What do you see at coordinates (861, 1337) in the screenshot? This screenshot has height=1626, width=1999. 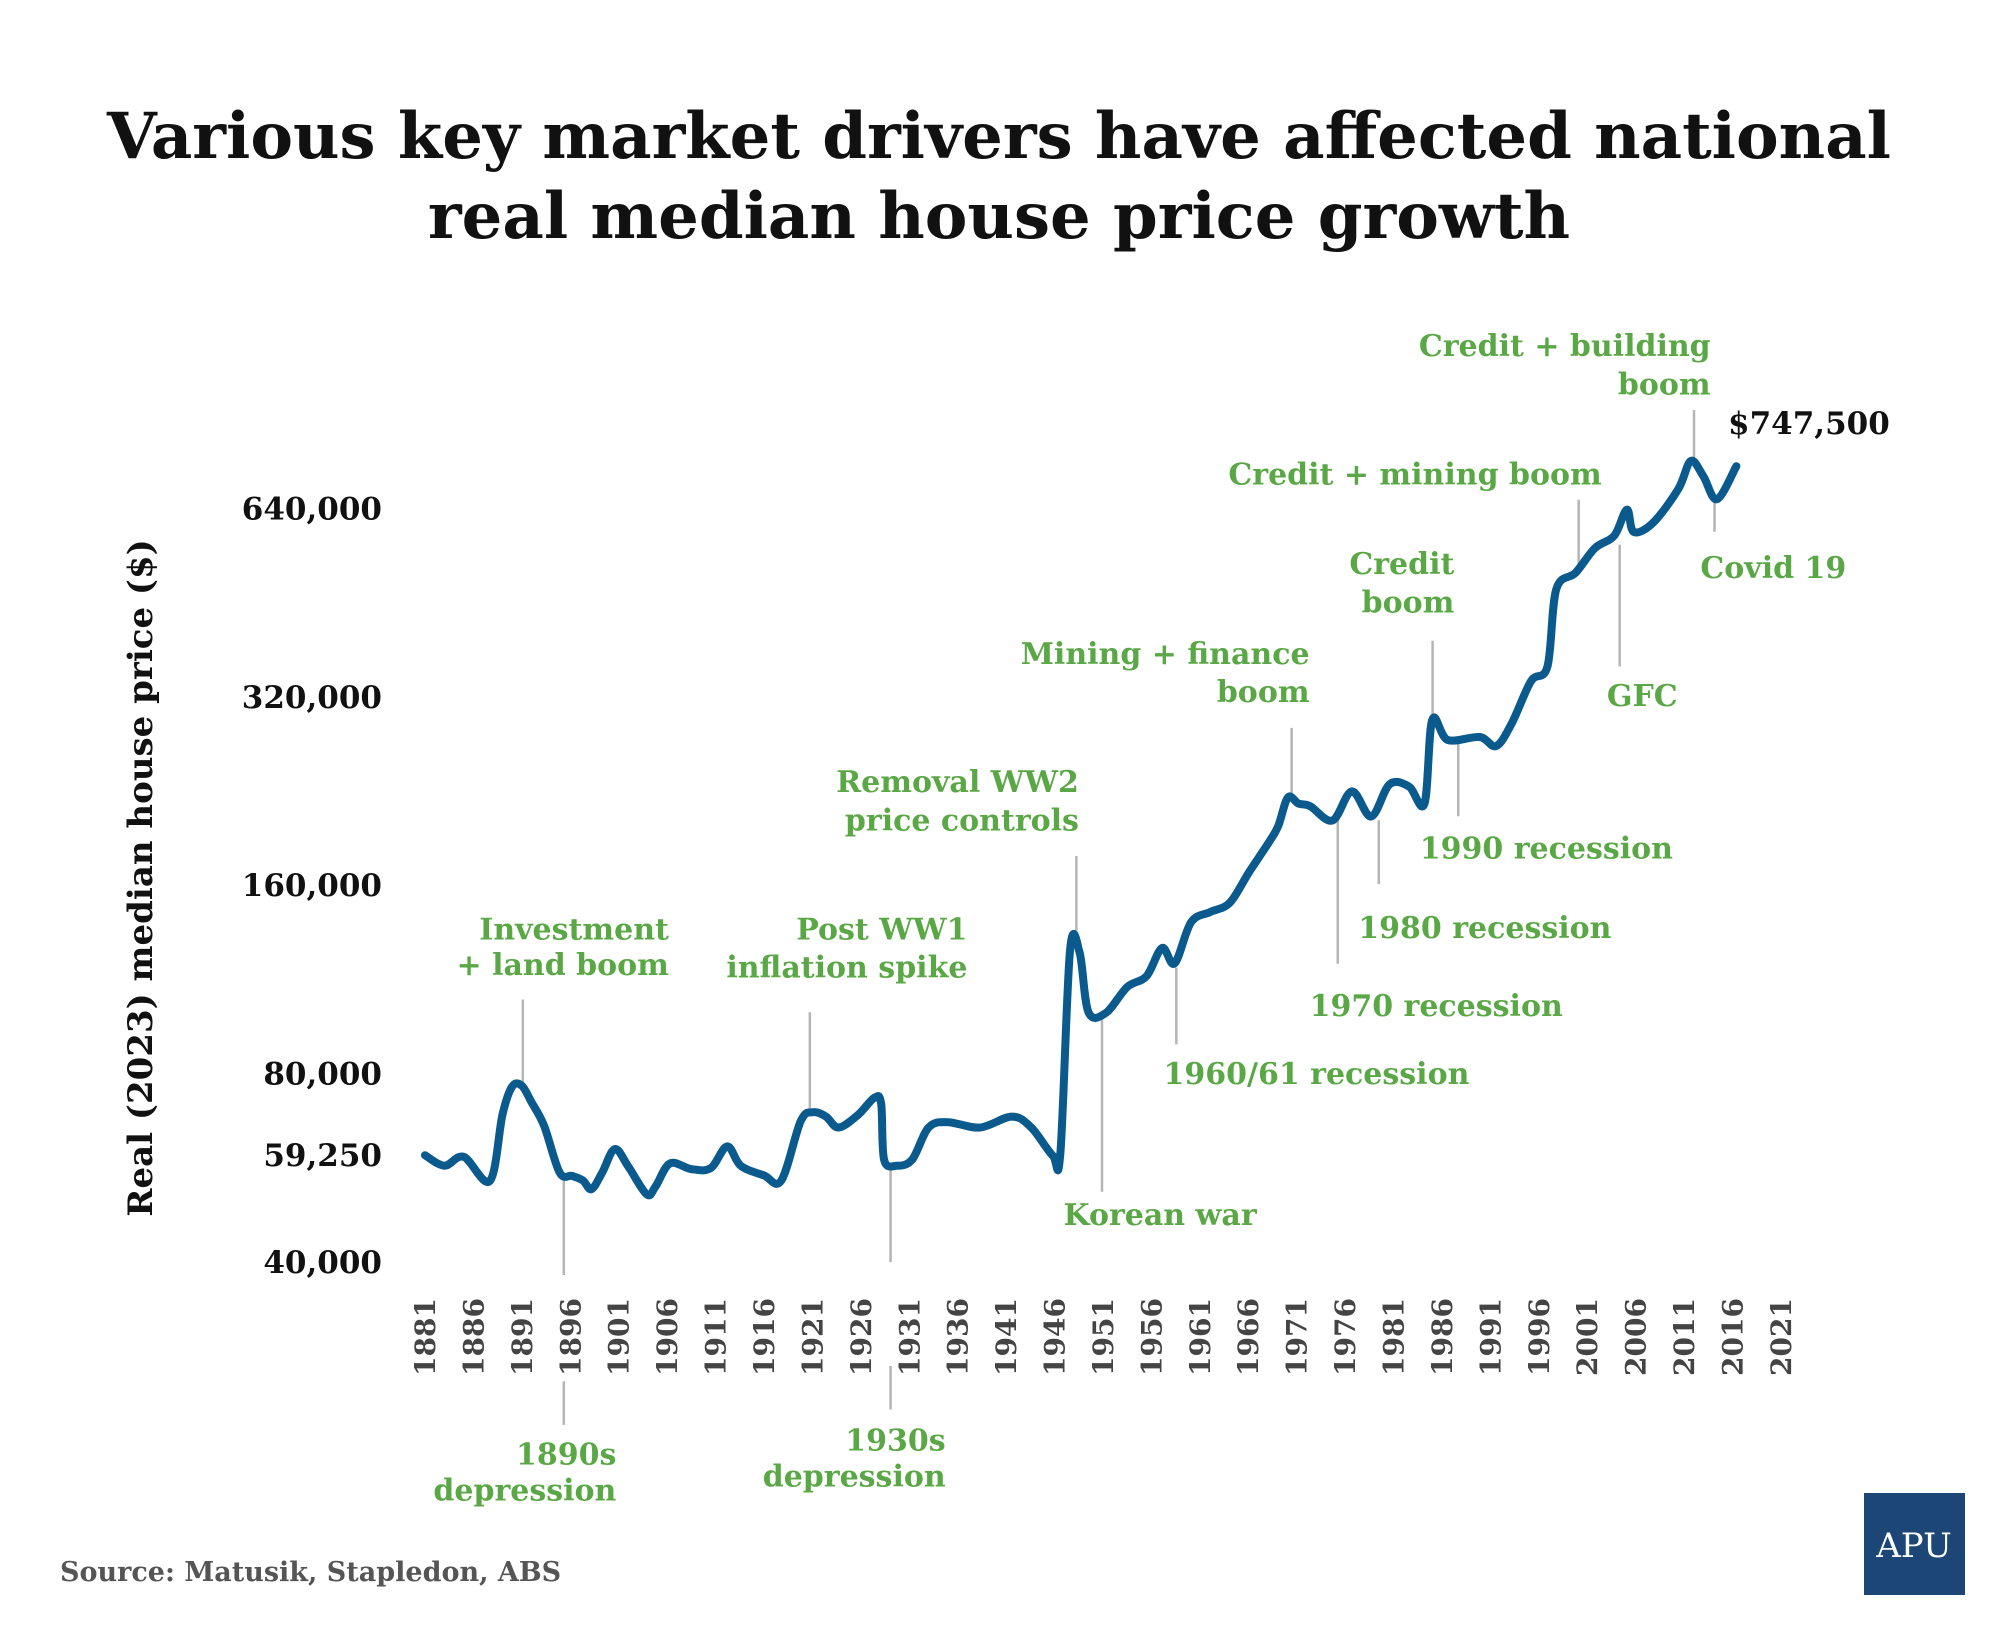 I see `x-tick-label: 1926` at bounding box center [861, 1337].